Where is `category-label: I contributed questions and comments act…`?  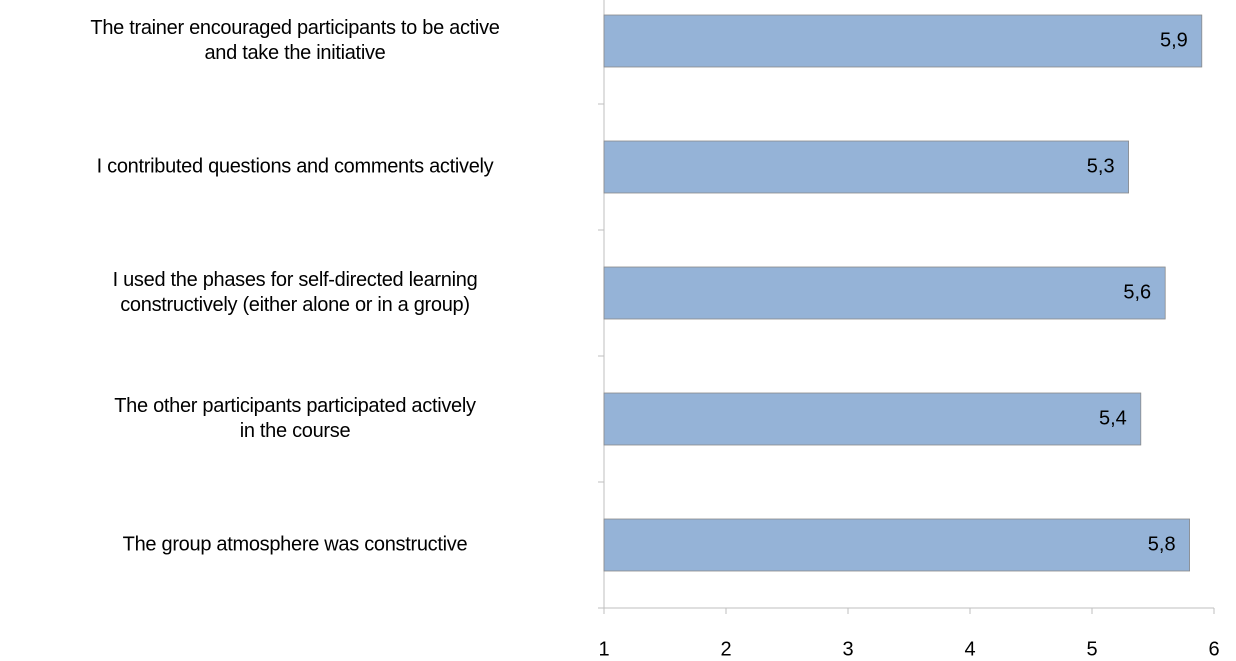 category-label: I contributed questions and comments act… is located at coordinates (295, 166).